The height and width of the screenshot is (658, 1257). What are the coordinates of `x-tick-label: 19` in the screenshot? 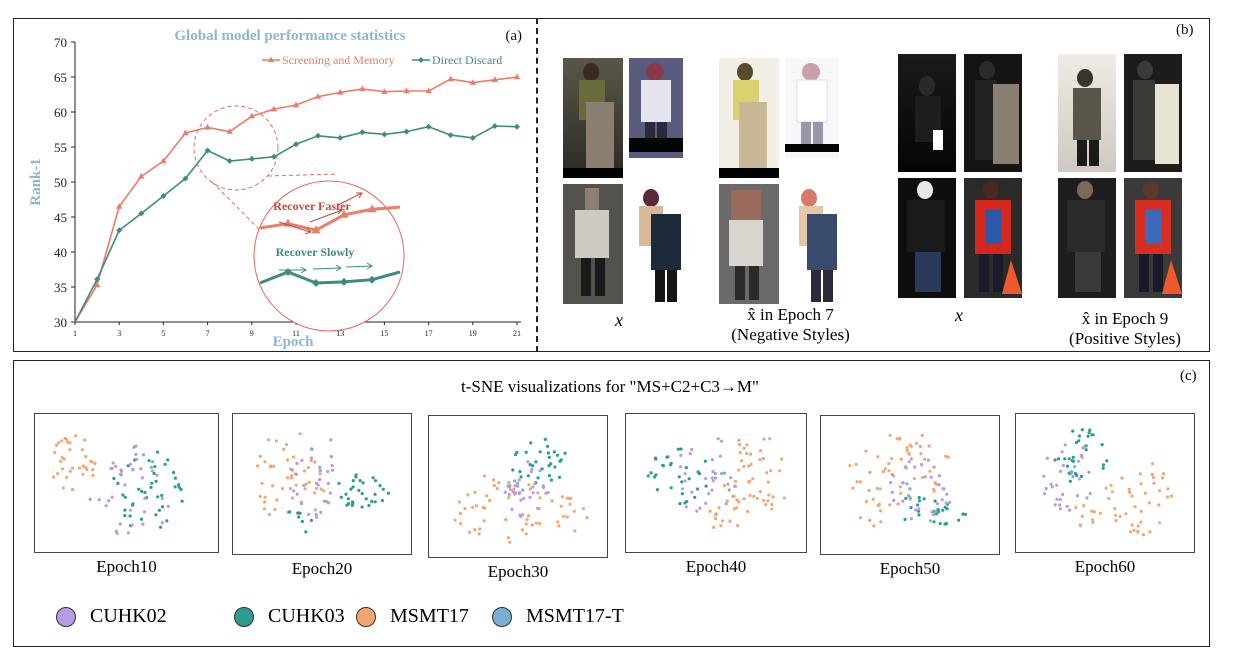 It's located at (473, 333).